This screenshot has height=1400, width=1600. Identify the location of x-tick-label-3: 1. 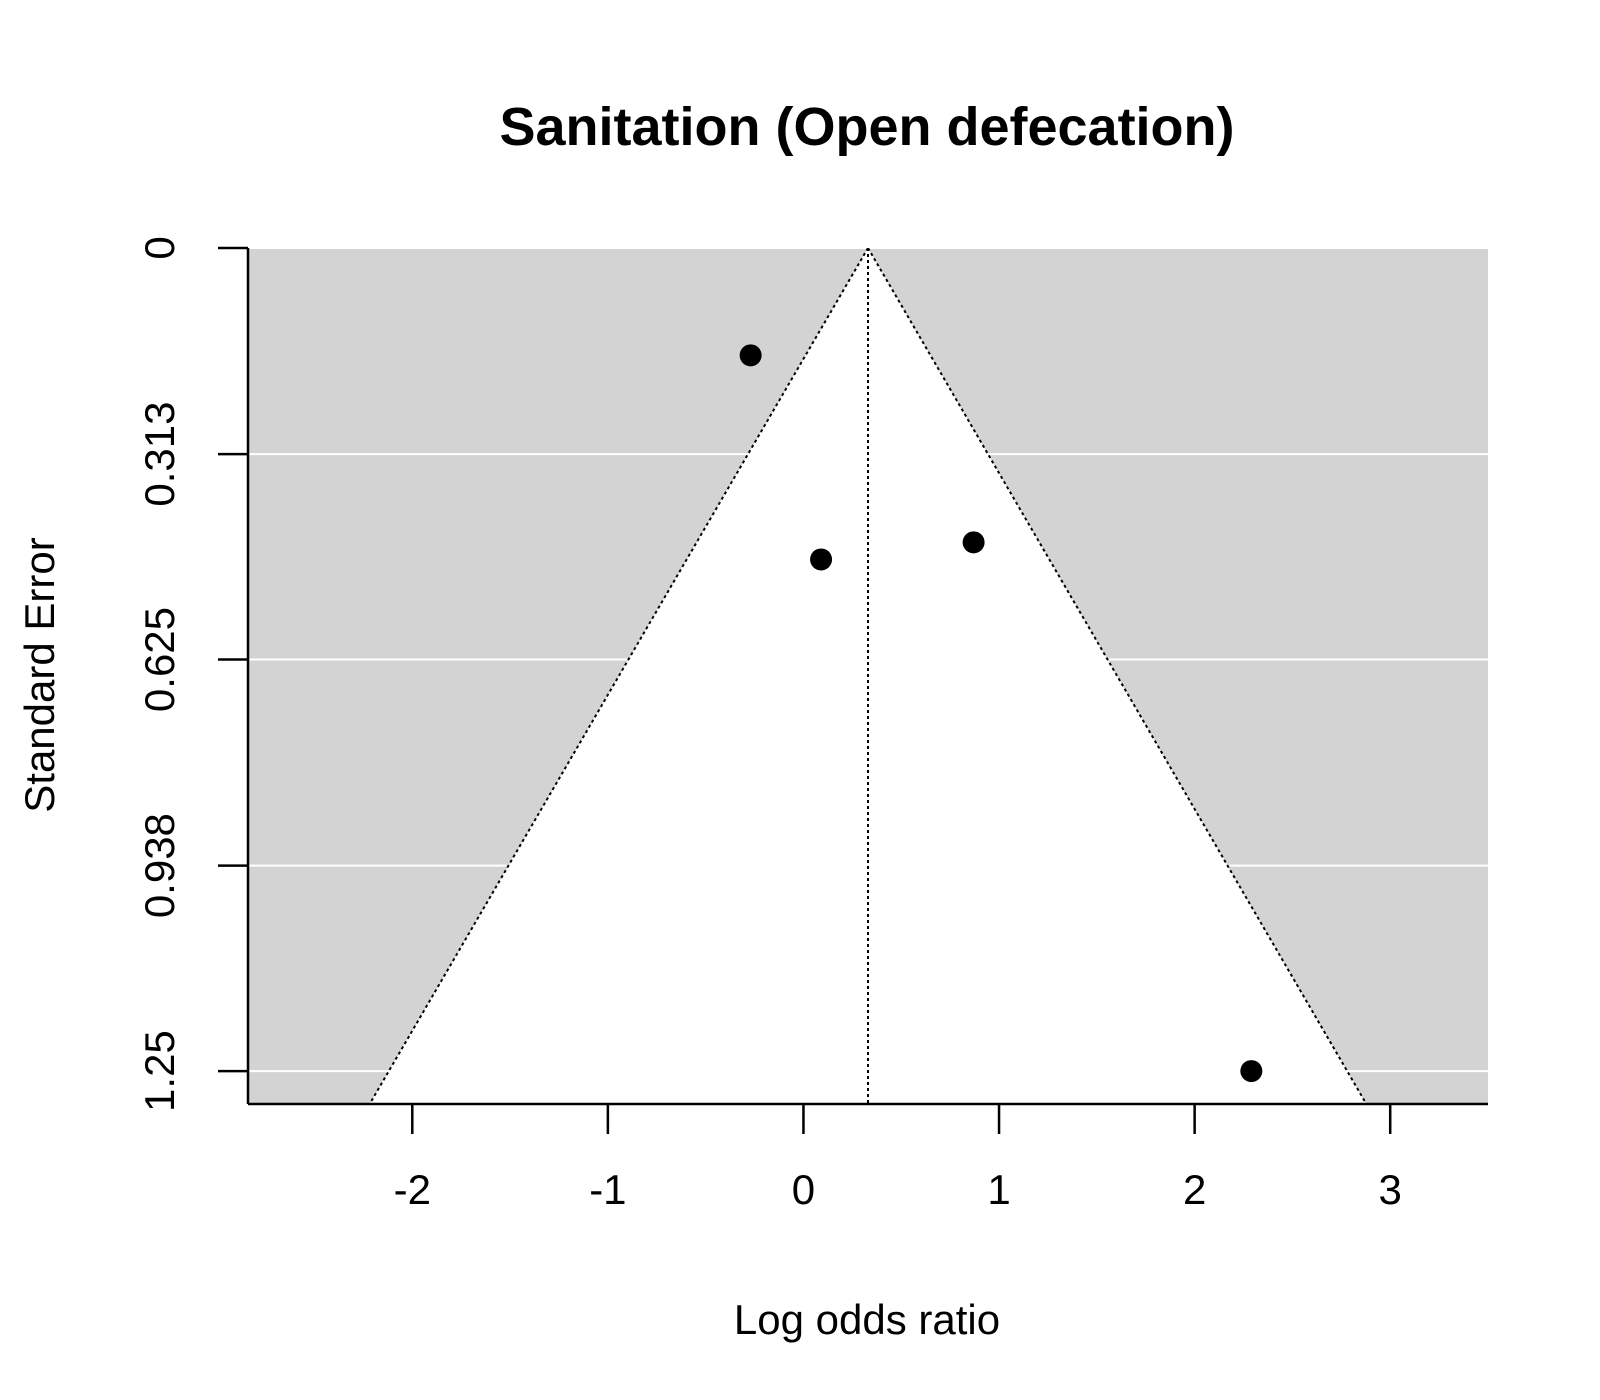
(998, 1189).